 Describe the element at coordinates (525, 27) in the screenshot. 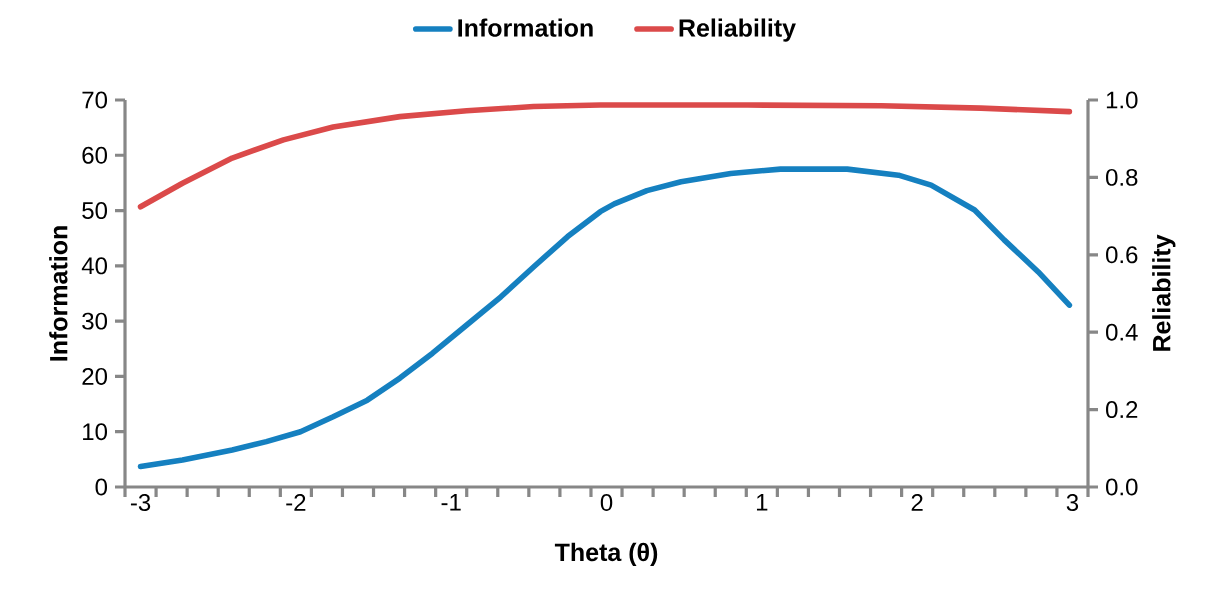

I see `legend-label: Information` at that location.